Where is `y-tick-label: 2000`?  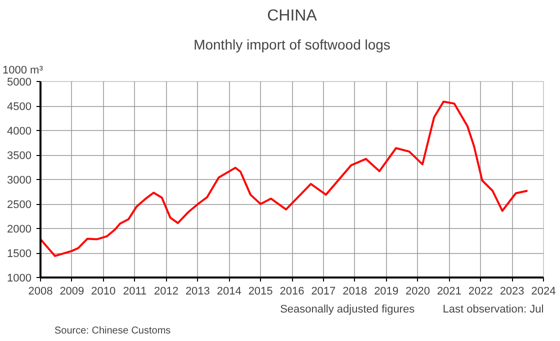
y-tick-label: 2000 is located at coordinates (19, 230).